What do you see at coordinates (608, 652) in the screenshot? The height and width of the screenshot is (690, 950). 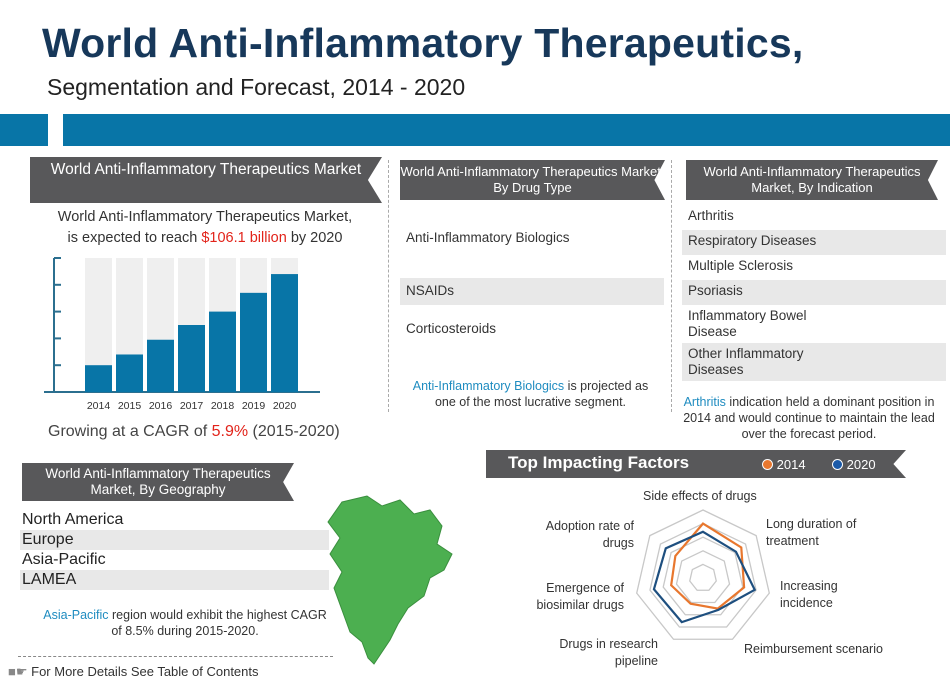 I see `radar-axis-label: Drugs in research pipeline` at bounding box center [608, 652].